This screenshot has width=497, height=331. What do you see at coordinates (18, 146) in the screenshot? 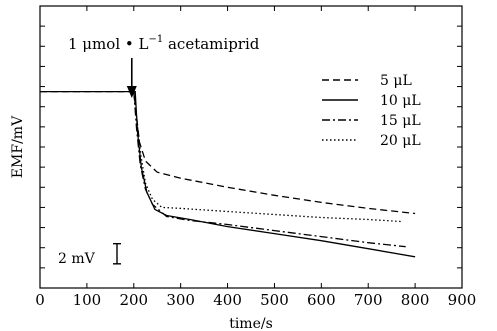
I see `y-axis-label: EMF/mV` at bounding box center [18, 146].